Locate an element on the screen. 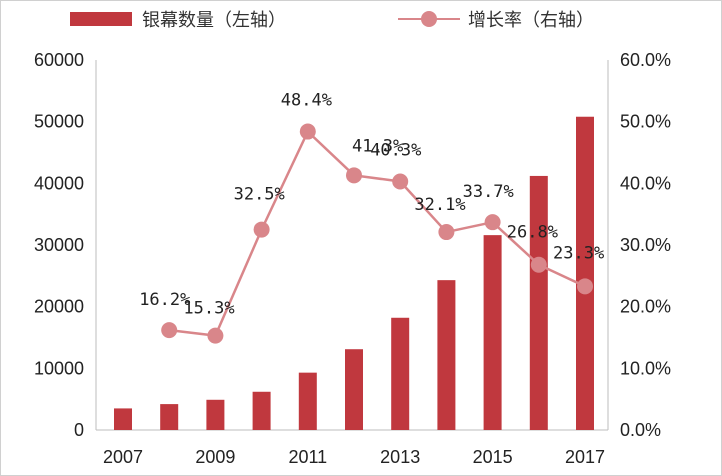 Image resolution: width=722 pixels, height=476 pixels. bar-2017 is located at coordinates (585, 273).